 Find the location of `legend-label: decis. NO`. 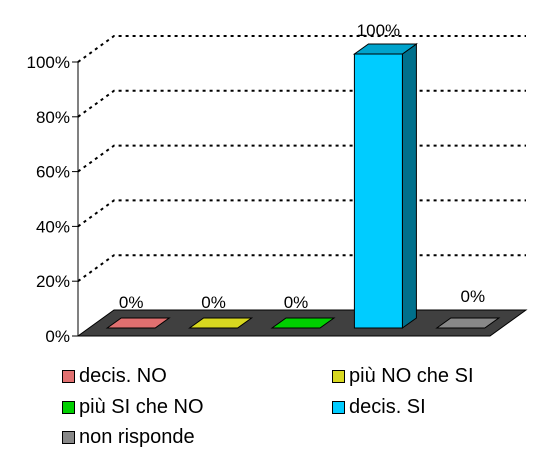

legend-label: decis. NO is located at coordinates (123, 375).